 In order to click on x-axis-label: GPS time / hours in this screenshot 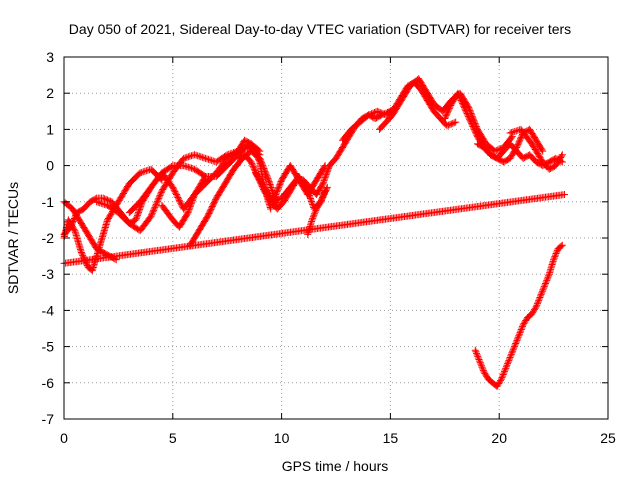, I will do `click(335, 466)`.